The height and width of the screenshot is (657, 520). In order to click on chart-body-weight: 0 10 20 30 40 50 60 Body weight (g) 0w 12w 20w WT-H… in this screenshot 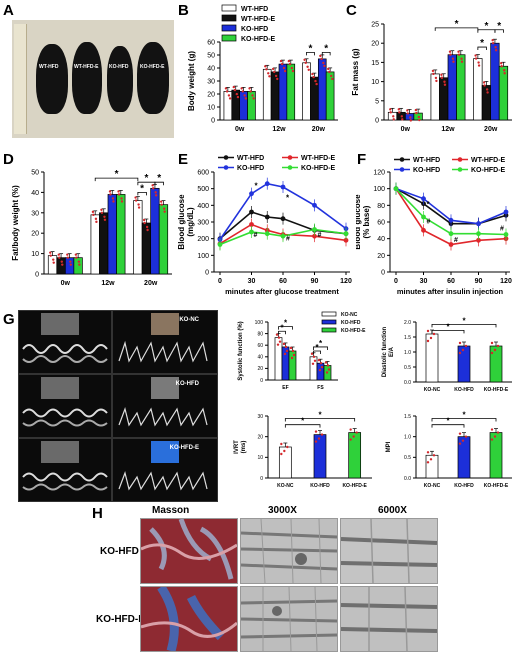, I will do `click(262, 68)`.